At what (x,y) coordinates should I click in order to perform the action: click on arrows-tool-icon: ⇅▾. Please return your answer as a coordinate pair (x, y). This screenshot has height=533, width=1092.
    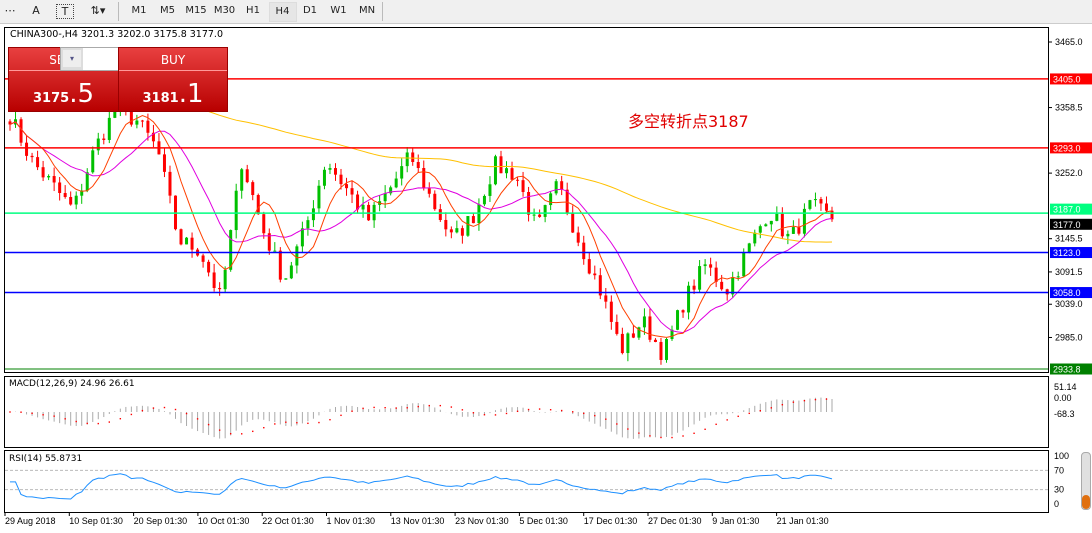
    Looking at the image, I should click on (98, 10).